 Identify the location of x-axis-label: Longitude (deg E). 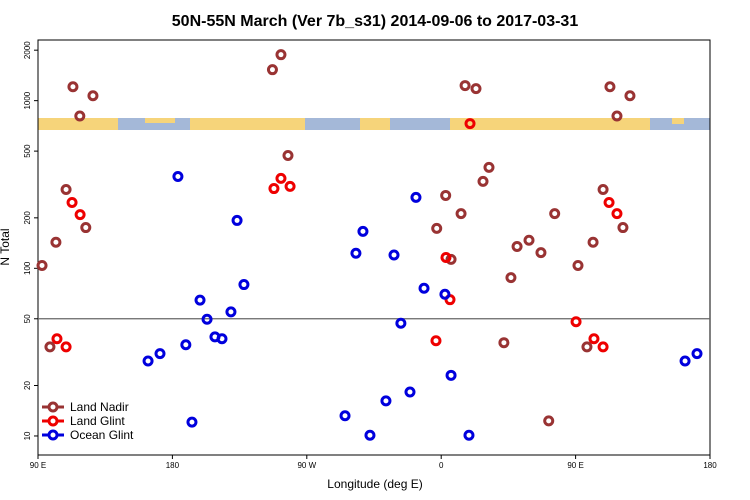
(374, 484).